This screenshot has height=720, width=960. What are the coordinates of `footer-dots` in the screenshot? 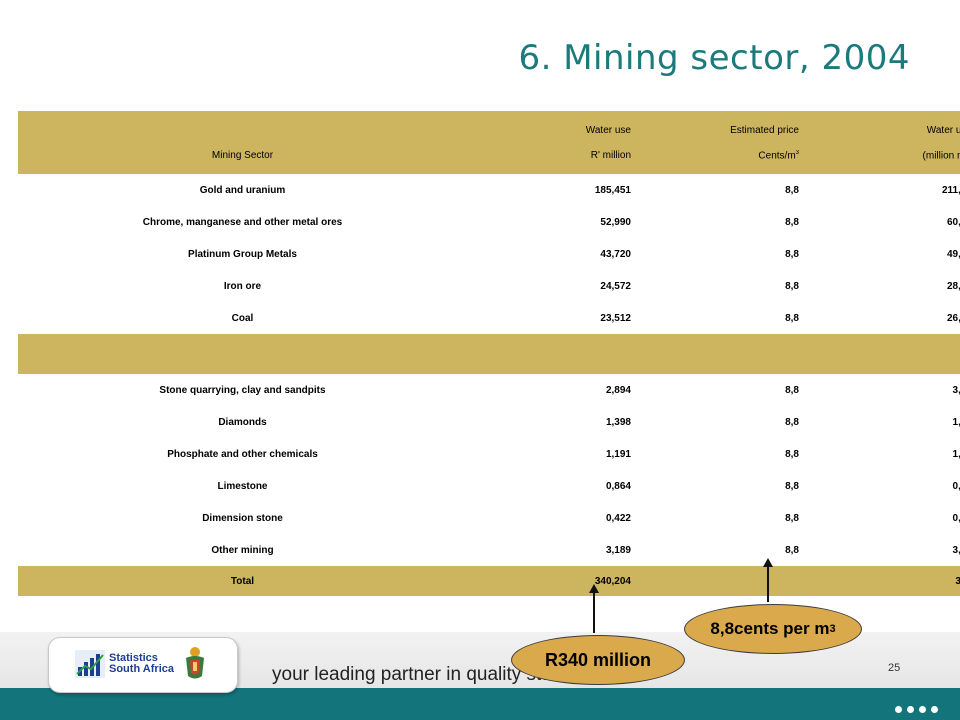 It's located at (919, 709).